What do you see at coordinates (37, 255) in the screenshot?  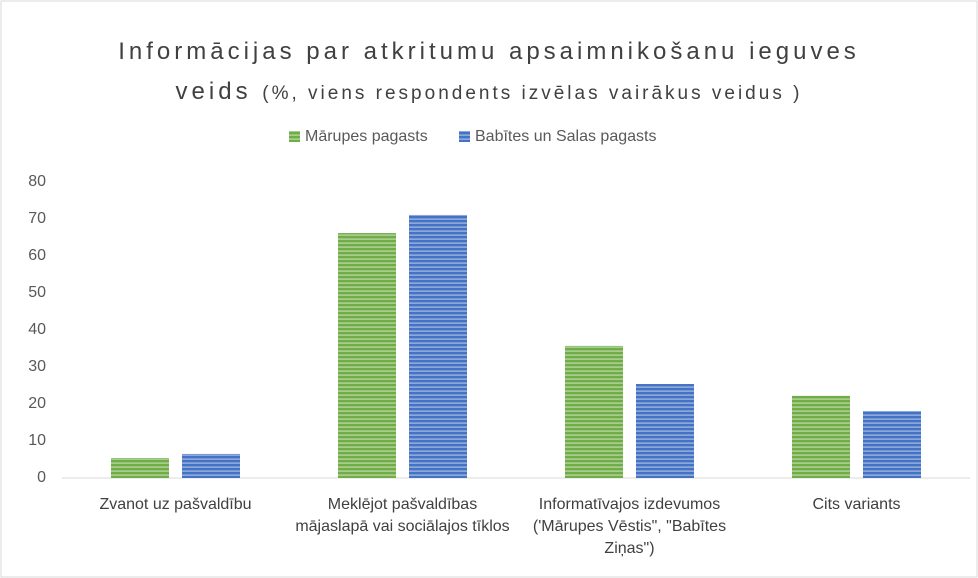 I see `y-tick-label: 60` at bounding box center [37, 255].